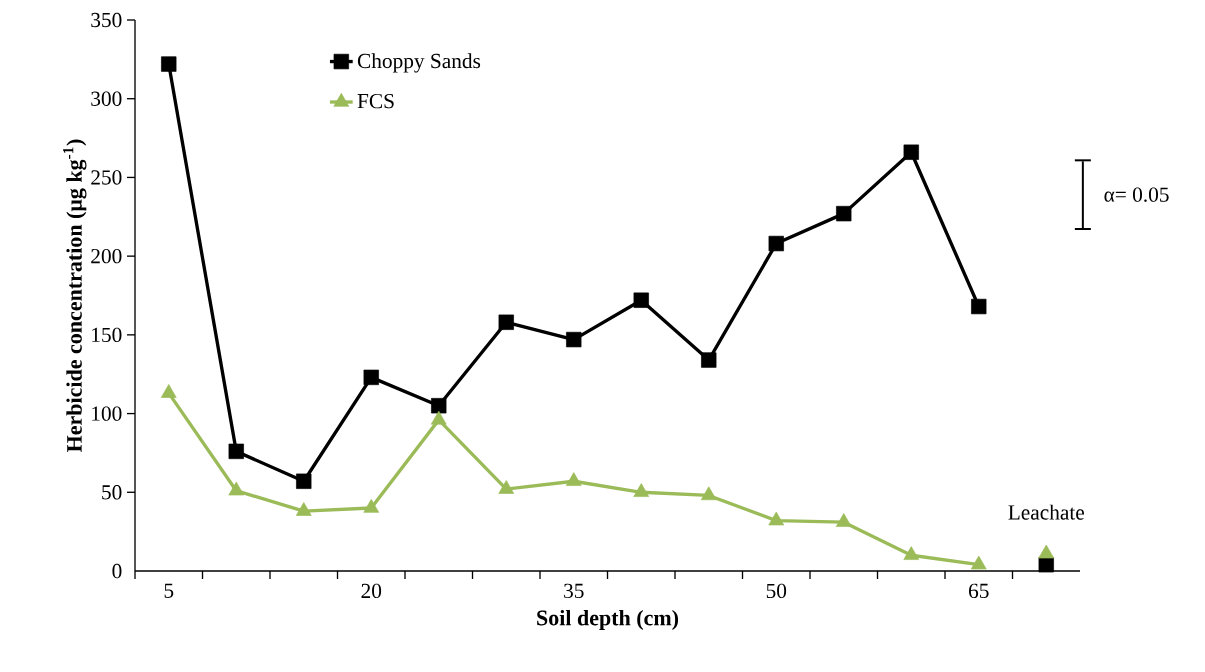  I want to click on legend-label: FCS, so click(375, 101).